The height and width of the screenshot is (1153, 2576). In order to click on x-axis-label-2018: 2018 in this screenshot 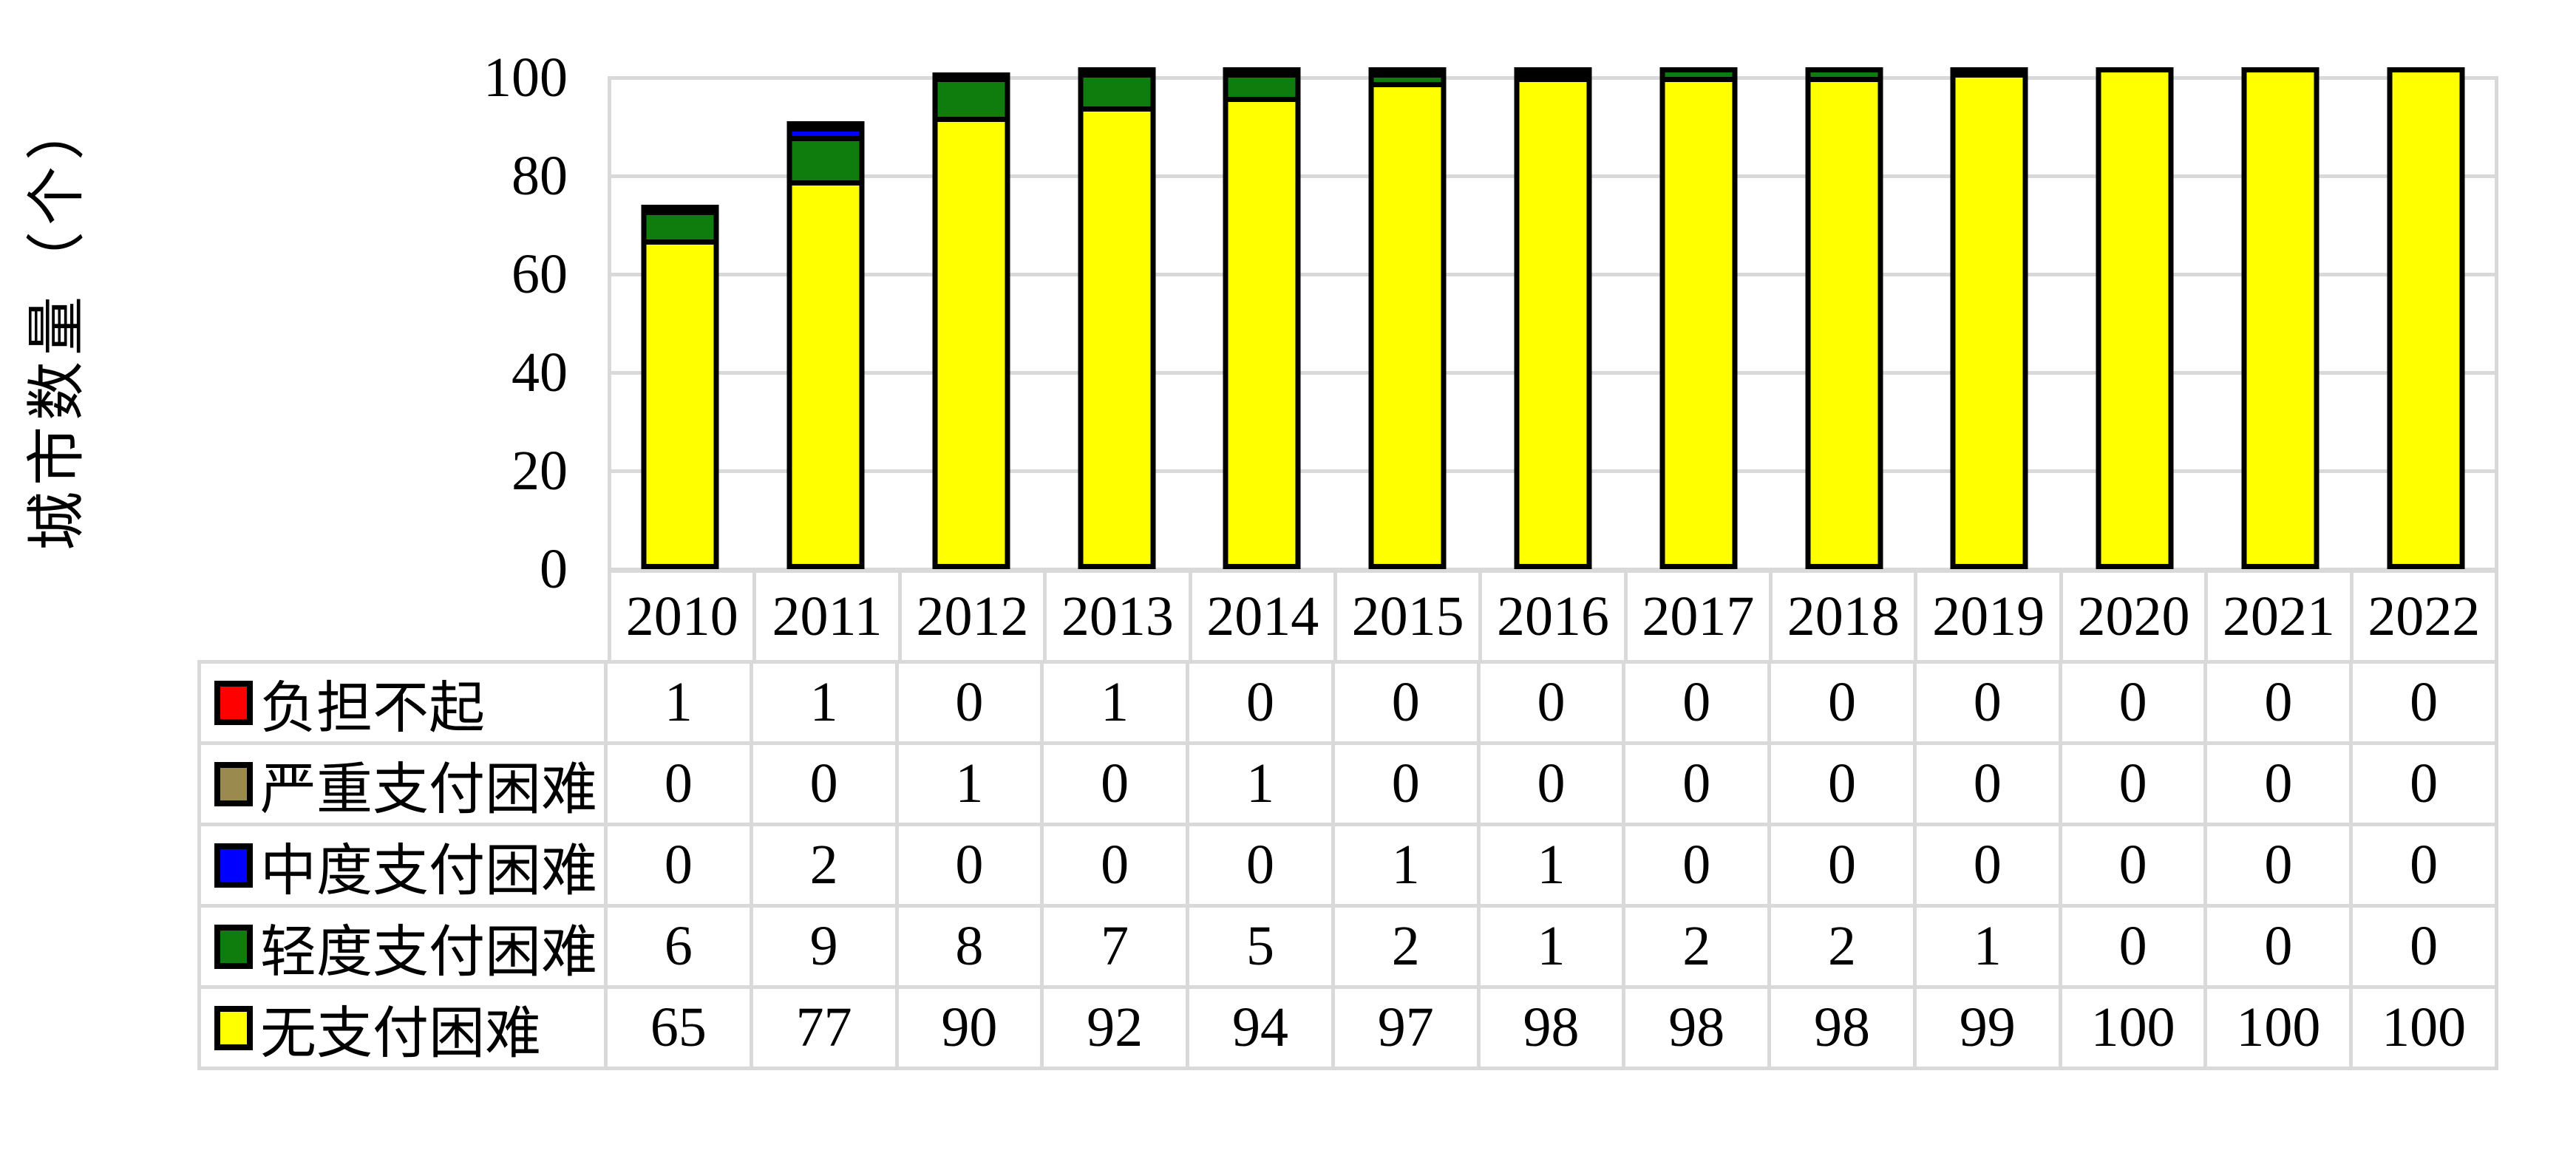, I will do `click(1843, 616)`.